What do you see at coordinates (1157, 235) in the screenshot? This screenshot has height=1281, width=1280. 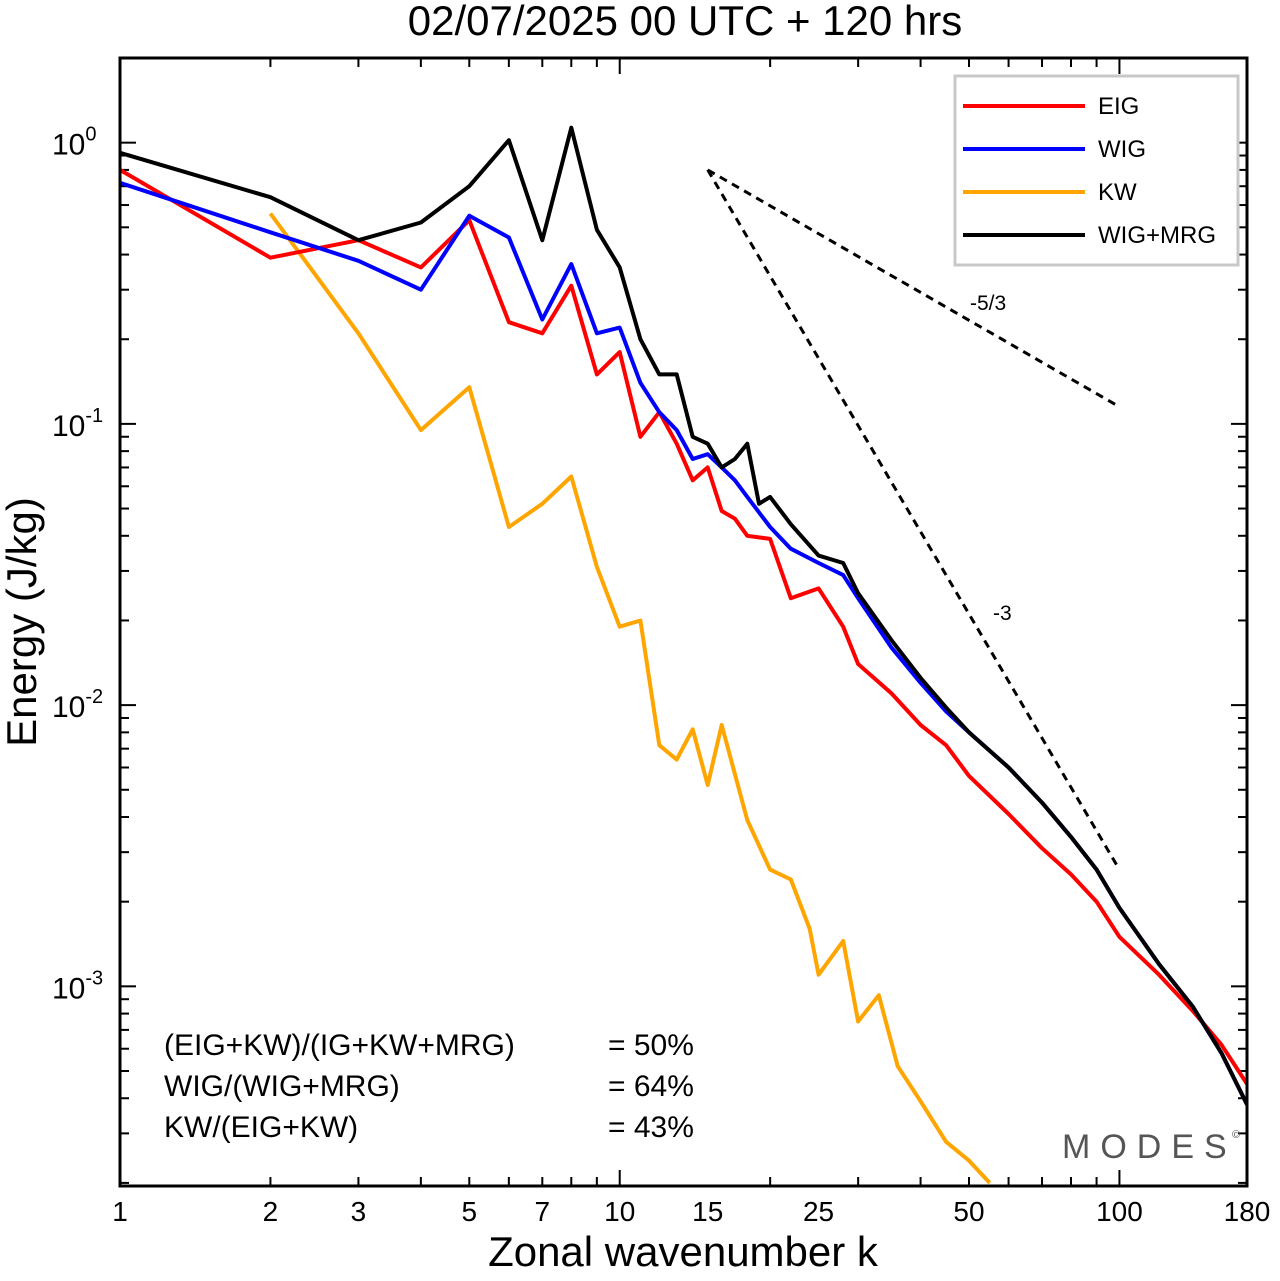 I see `legend-label: WIG+MRG` at bounding box center [1157, 235].